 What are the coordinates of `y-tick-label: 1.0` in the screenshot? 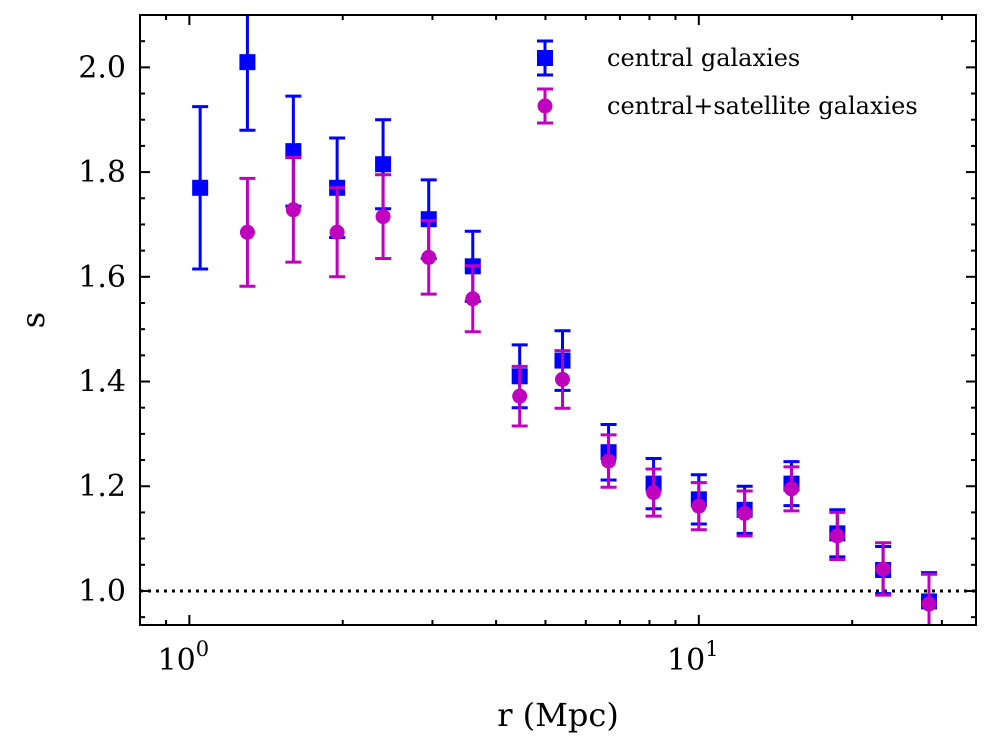 It's located at (102, 591).